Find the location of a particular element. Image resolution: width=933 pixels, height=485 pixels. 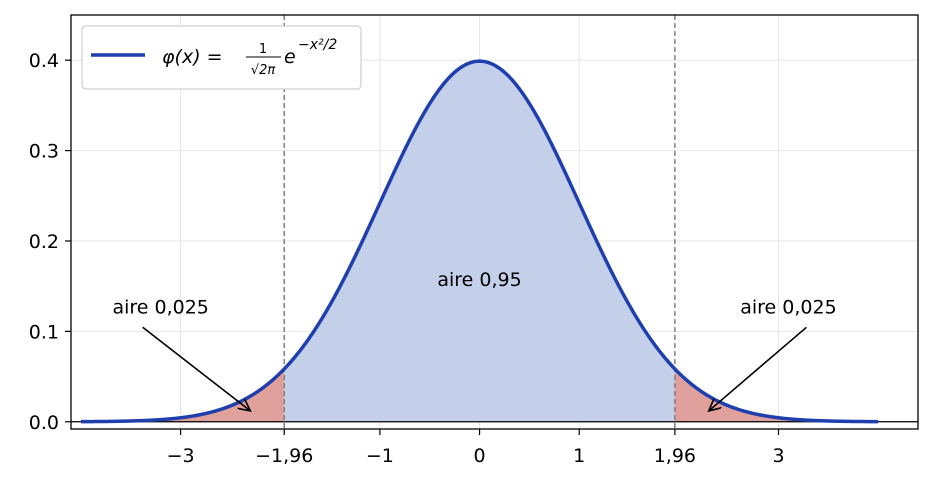

y-tick-label: 0.4 is located at coordinates (44, 61).